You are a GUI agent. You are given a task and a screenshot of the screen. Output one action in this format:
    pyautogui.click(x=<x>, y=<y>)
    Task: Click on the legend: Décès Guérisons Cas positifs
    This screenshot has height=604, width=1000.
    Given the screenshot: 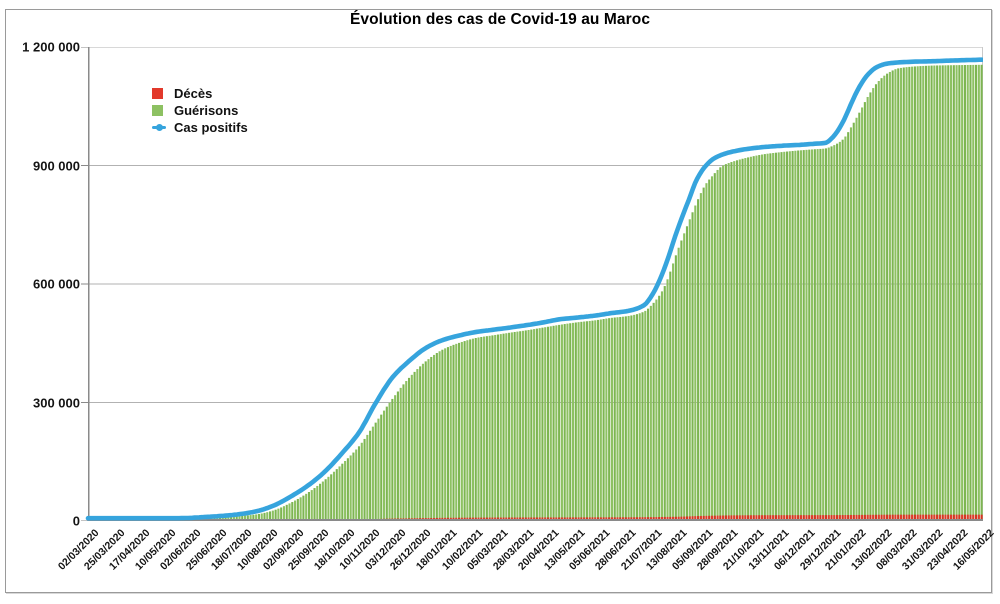 What is the action you would take?
    pyautogui.click(x=200, y=110)
    